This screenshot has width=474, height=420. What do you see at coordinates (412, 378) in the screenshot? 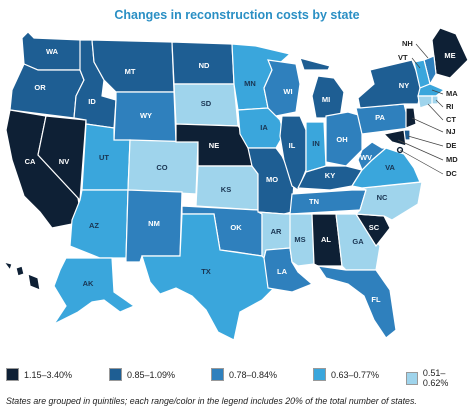
I see `legend-swatch-q5` at bounding box center [412, 378].